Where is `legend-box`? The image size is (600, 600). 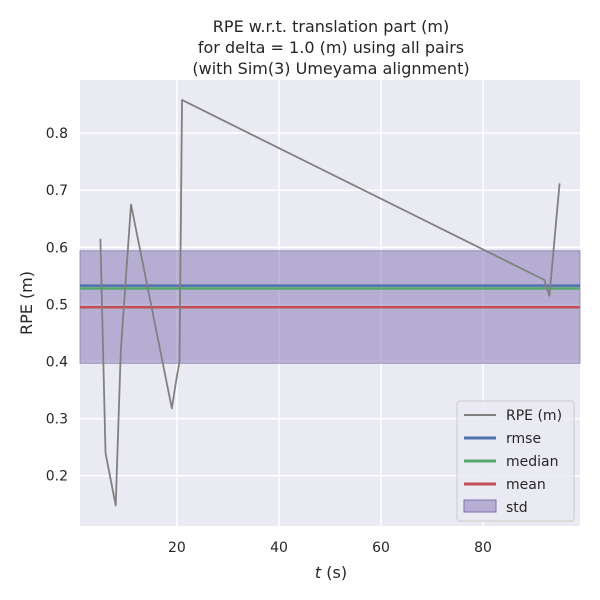 legend-box is located at coordinates (515, 461).